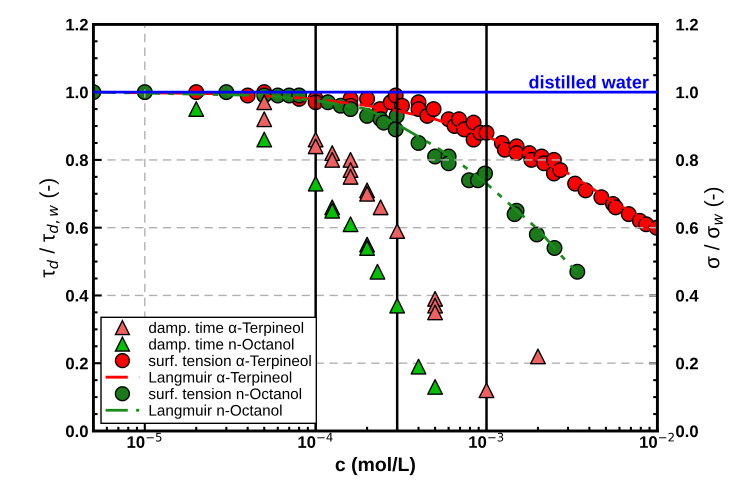  Describe the element at coordinates (216, 411) in the screenshot. I see `legend-label: Langmuir n-Octanol` at that location.